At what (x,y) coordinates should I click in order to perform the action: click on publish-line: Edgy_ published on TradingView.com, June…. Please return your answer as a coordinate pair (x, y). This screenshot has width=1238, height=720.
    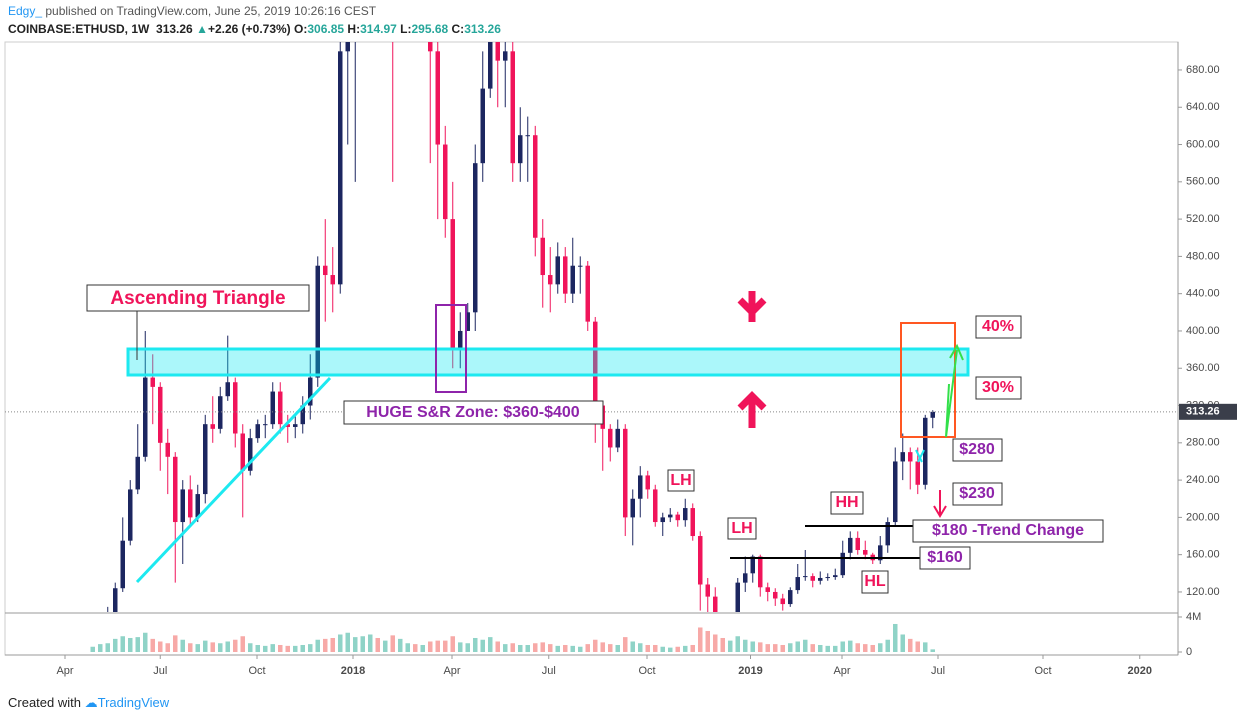
    Looking at the image, I should click on (192, 11).